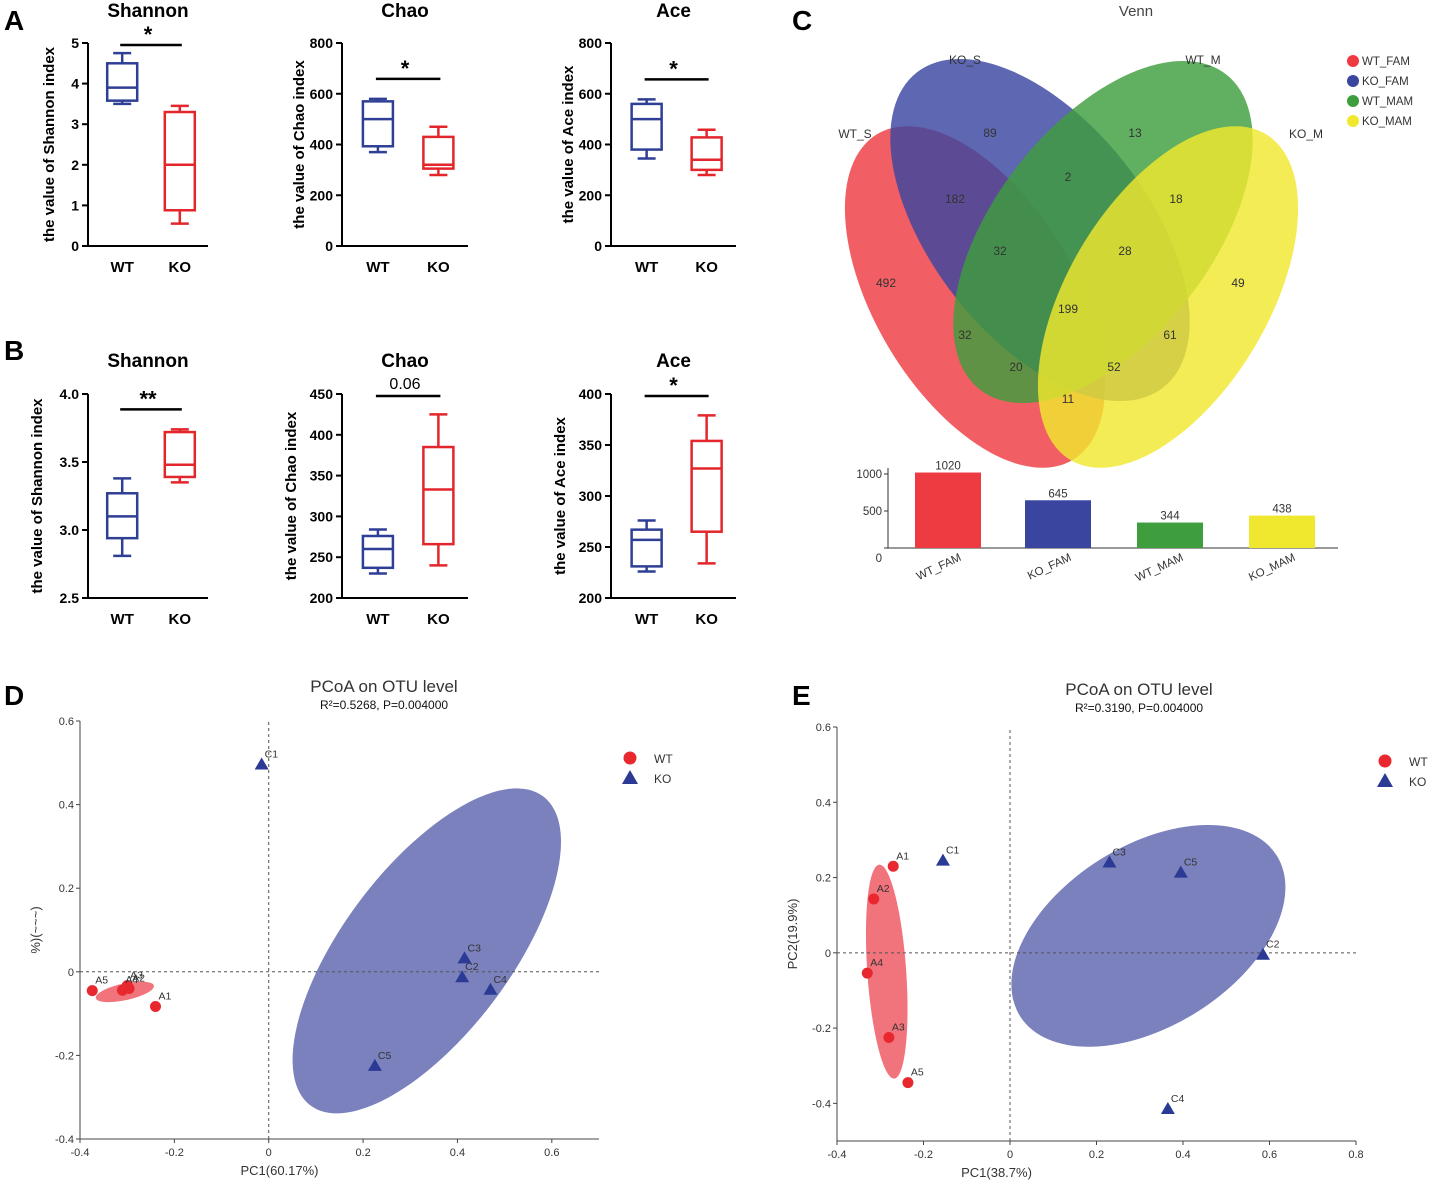 The image size is (1444, 1186). What do you see at coordinates (874, 899) in the screenshot?
I see `point-a2` at bounding box center [874, 899].